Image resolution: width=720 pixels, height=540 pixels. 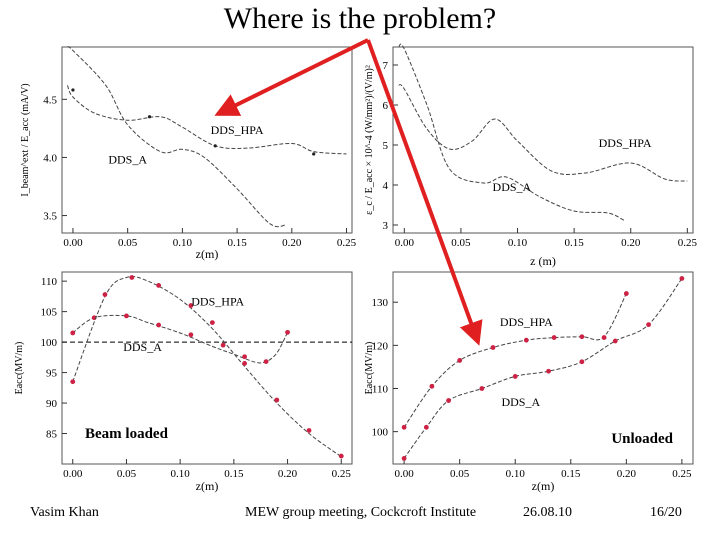 I want to click on x-axis-label: z (m), so click(x=543, y=261).